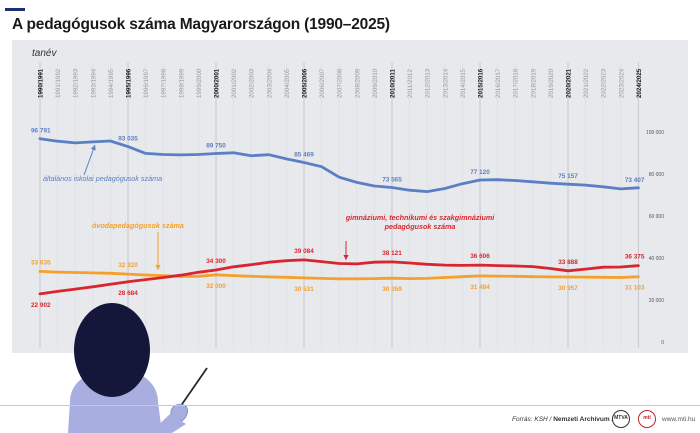 This screenshot has height=433, width=700. Describe the element at coordinates (41, 305) in the screenshot. I see `data-label-secondary: 22 902` at that location.